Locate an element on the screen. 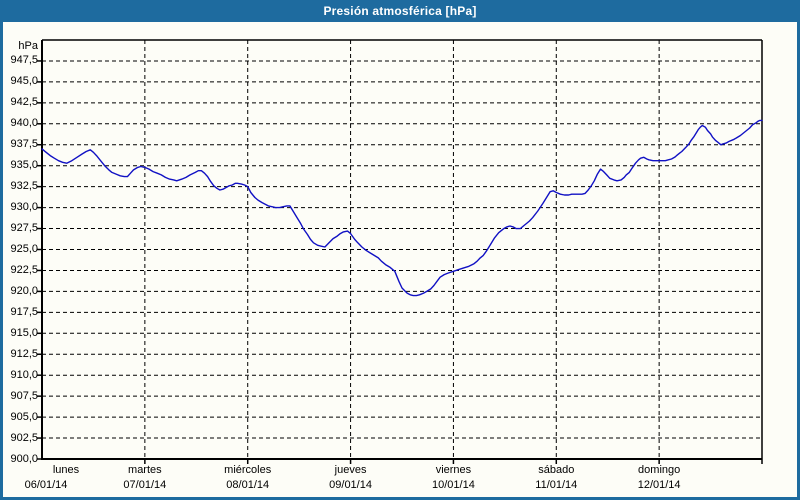 Image resolution: width=800 pixels, height=500 pixels. x-day-name-label: sábado is located at coordinates (556, 470).